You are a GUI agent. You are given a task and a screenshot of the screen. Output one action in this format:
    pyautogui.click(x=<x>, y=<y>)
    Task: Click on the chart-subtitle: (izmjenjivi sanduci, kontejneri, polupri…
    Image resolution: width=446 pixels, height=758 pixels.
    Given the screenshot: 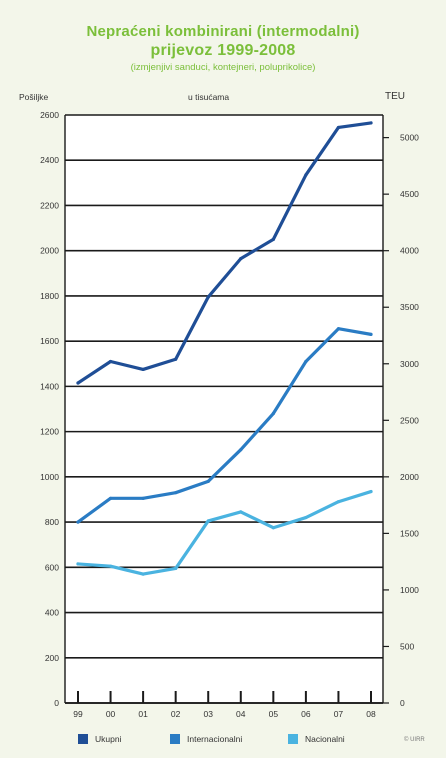 What is the action you would take?
    pyautogui.click(x=223, y=67)
    